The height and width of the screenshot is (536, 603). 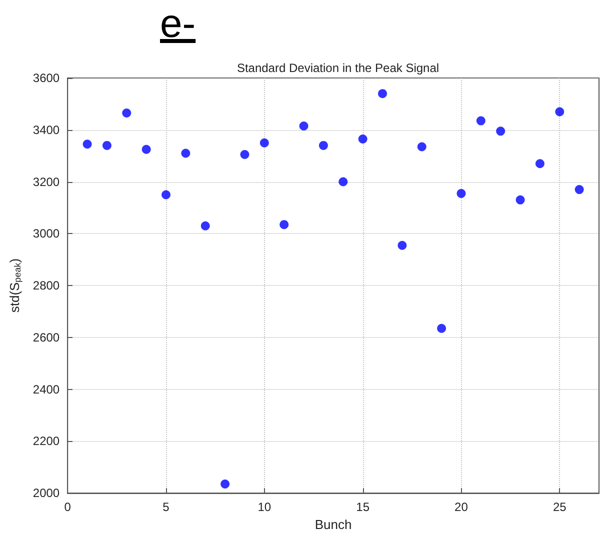 What do you see at coordinates (559, 507) in the screenshot?
I see `x-tick-label: 25` at bounding box center [559, 507].